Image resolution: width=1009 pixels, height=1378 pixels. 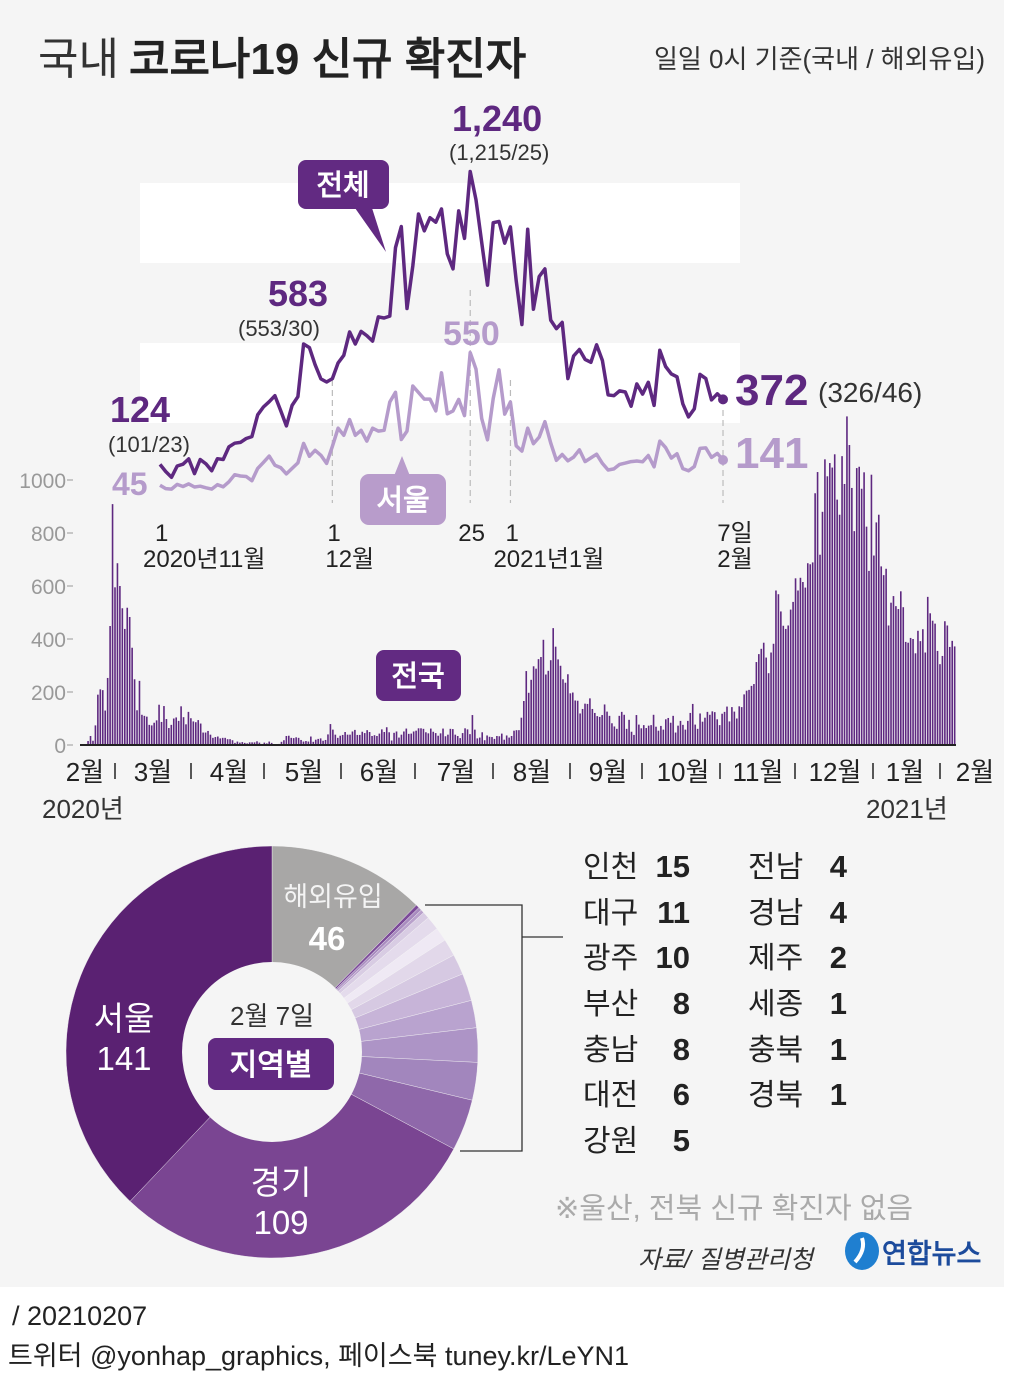 I want to click on inset-month-label: 2월, so click(x=734, y=559).